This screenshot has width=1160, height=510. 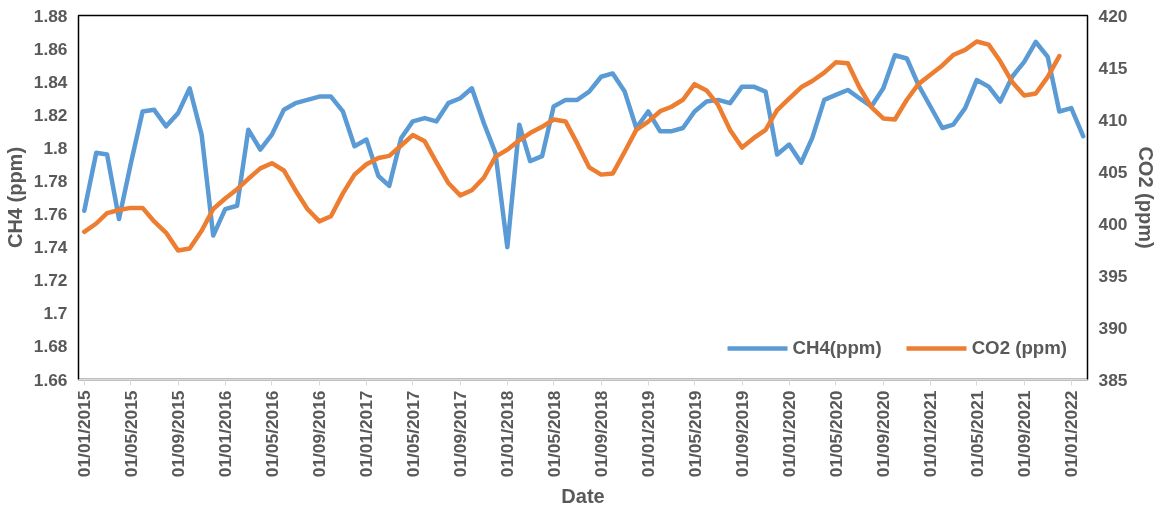 I want to click on x-tick-label: 01/05/2019, so click(x=694, y=434).